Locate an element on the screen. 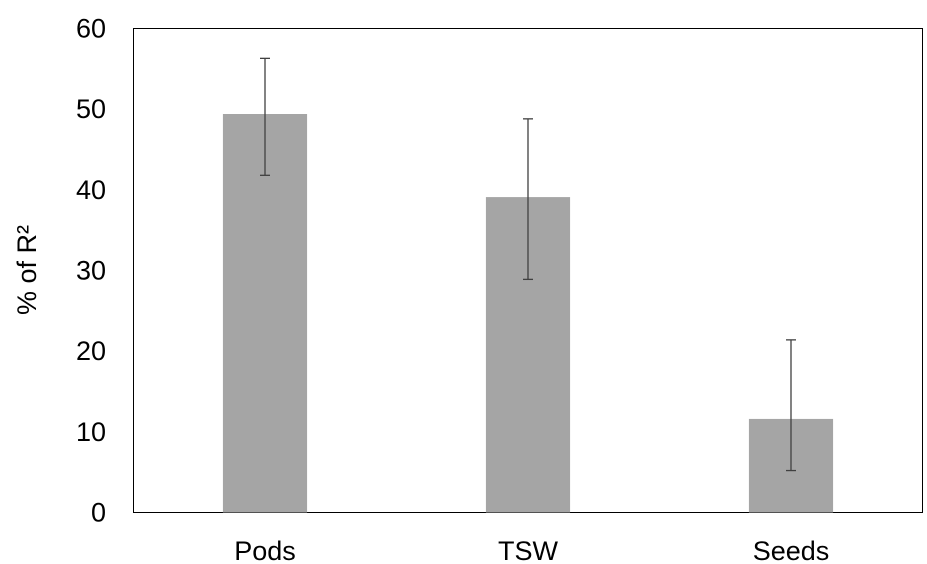 This screenshot has width=927, height=564. y-tick-label: 50 is located at coordinates (91, 109).